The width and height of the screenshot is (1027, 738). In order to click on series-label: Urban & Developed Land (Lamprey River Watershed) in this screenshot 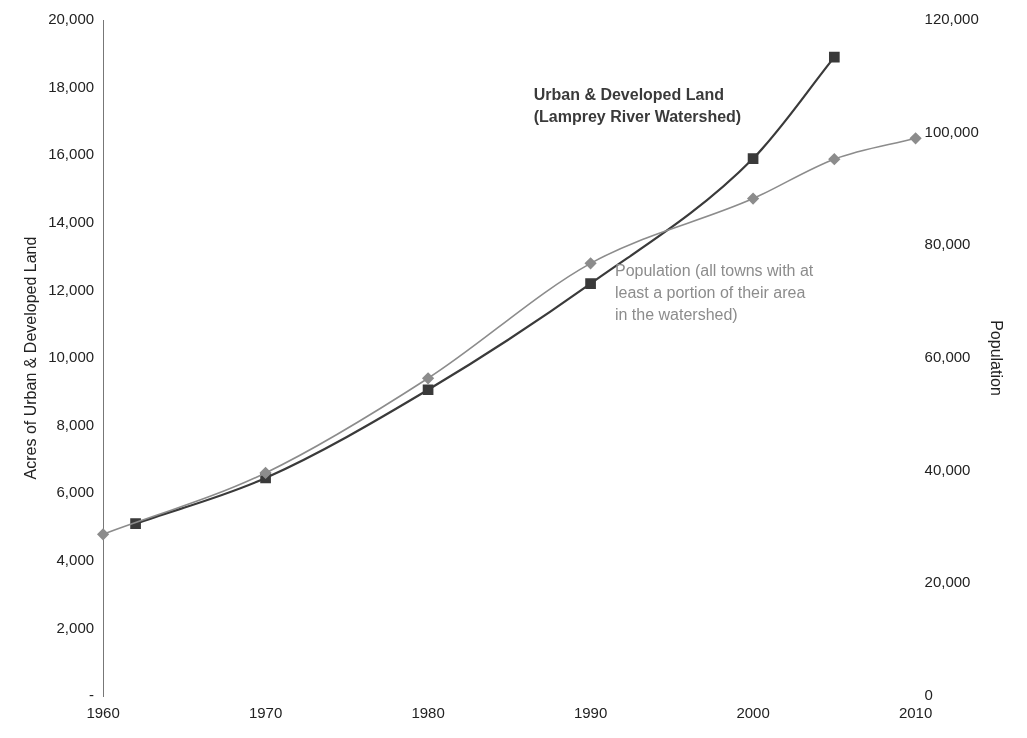, I will do `click(637, 106)`.